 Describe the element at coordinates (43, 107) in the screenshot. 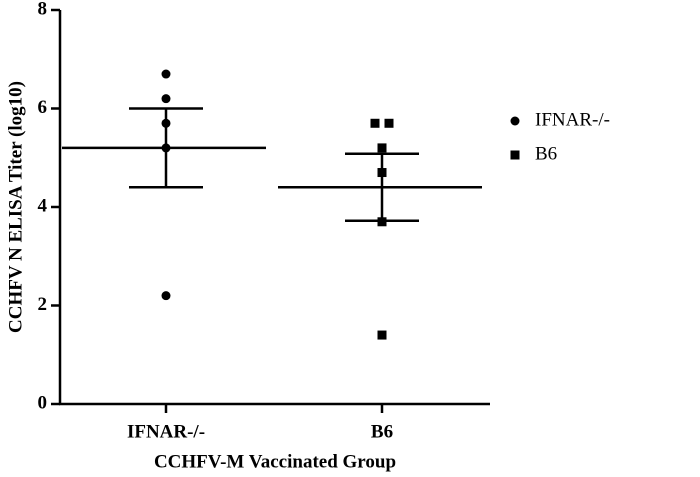

I see `y-tick-label: 6` at that location.